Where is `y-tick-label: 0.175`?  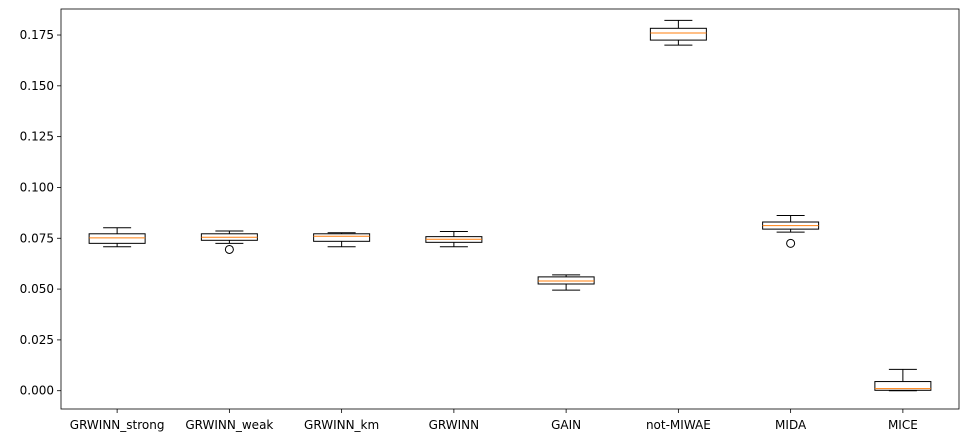 y-tick-label: 0.175 is located at coordinates (37, 35).